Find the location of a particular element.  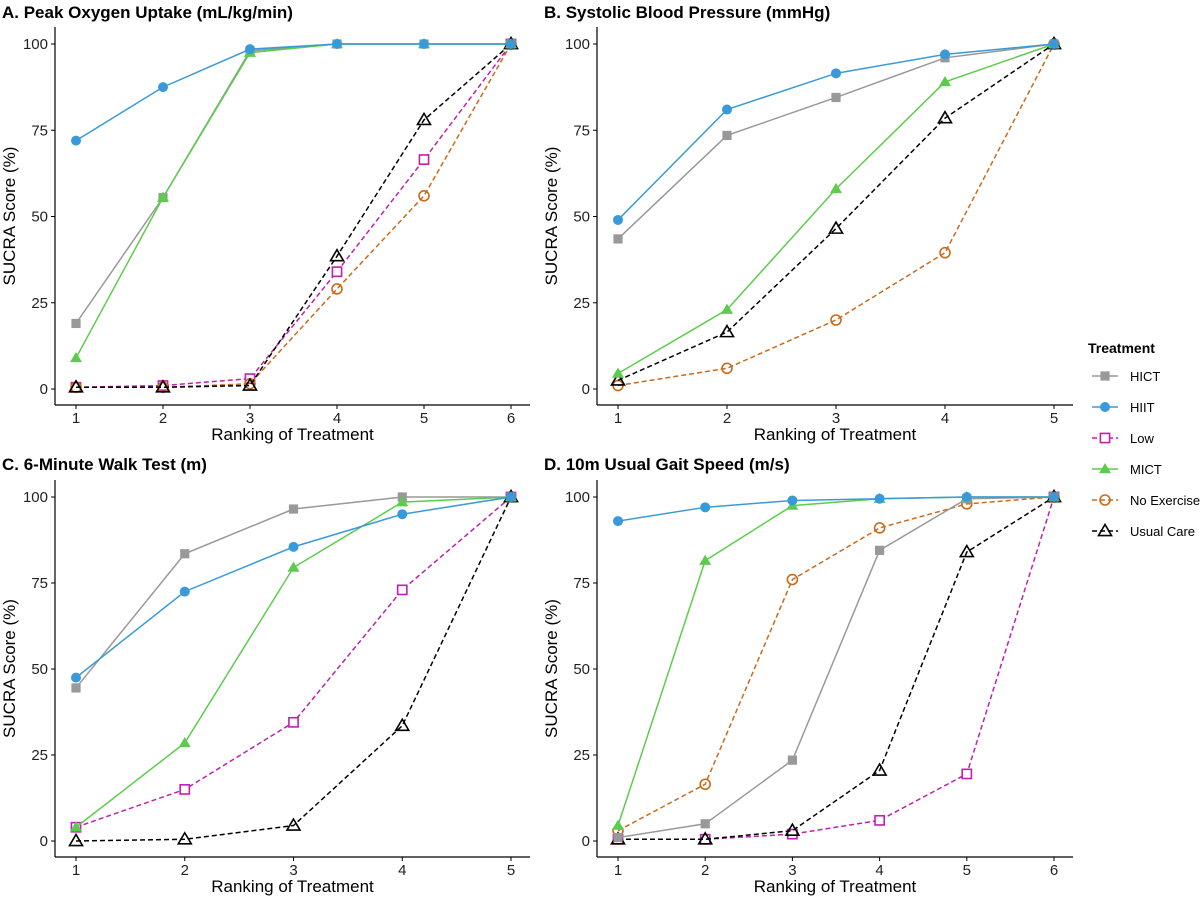

series-no-exercise is located at coordinates (836, 664).